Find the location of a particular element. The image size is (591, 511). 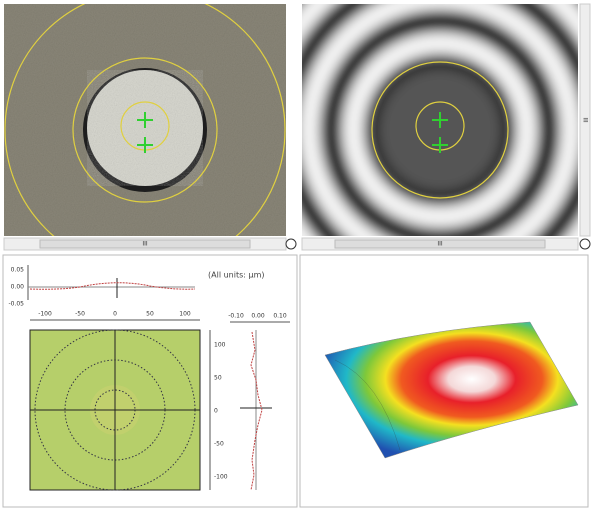

units-note: (All units: µm) is located at coordinates (236, 275).